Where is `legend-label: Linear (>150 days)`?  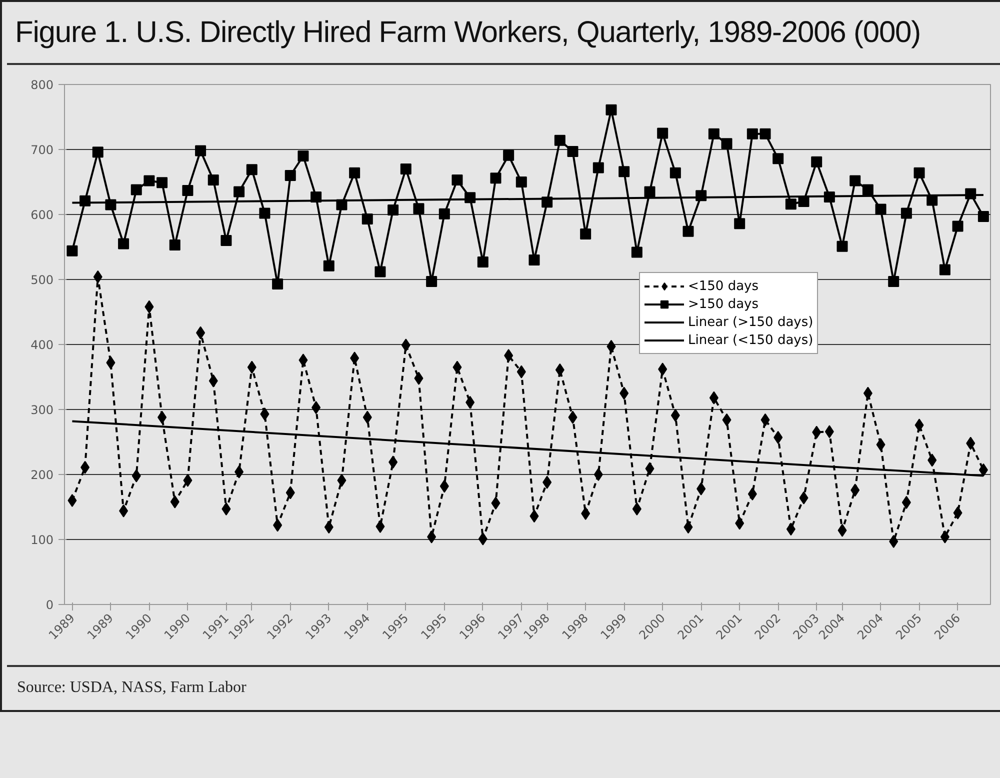
legend-label: Linear (>150 days) is located at coordinates (751, 322).